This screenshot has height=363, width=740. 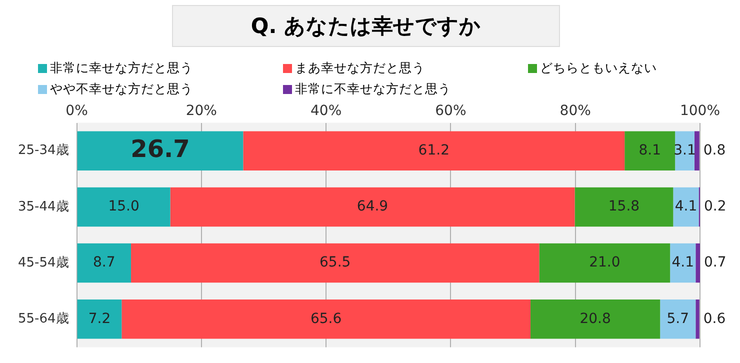 I want to click on data-label: 65.5, so click(x=335, y=262).